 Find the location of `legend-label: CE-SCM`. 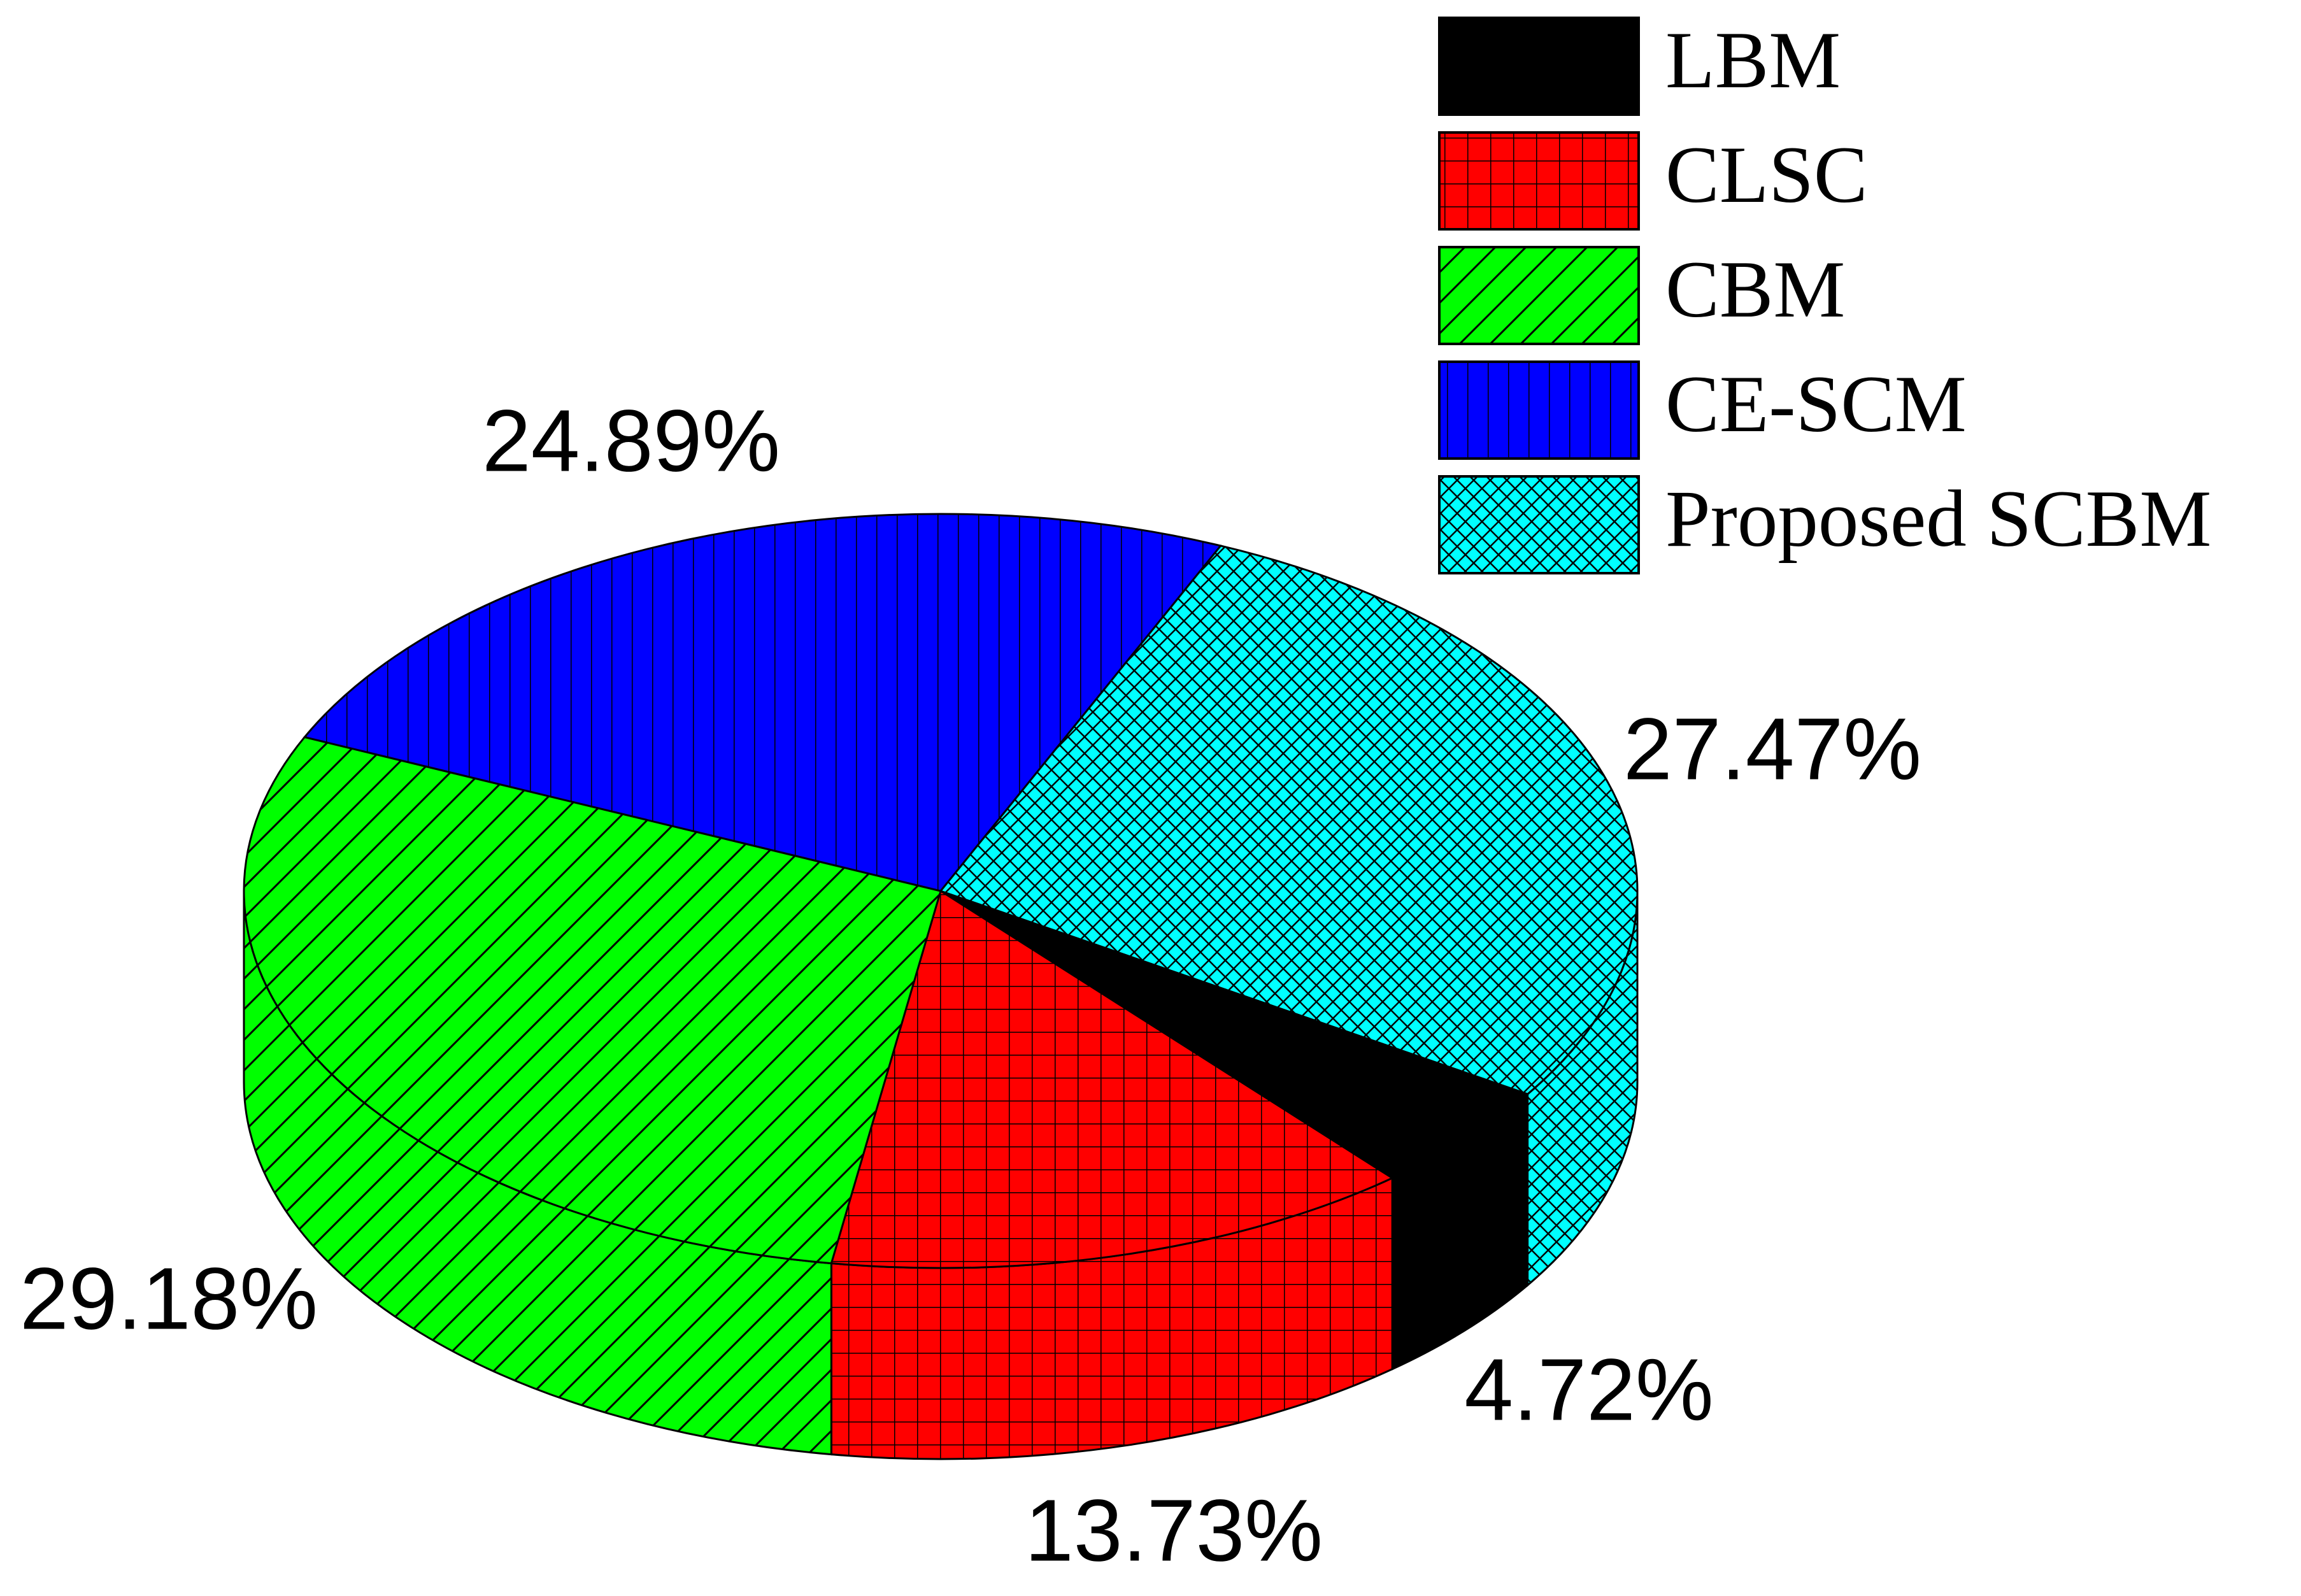

legend-label: CE-SCM is located at coordinates (1816, 404).